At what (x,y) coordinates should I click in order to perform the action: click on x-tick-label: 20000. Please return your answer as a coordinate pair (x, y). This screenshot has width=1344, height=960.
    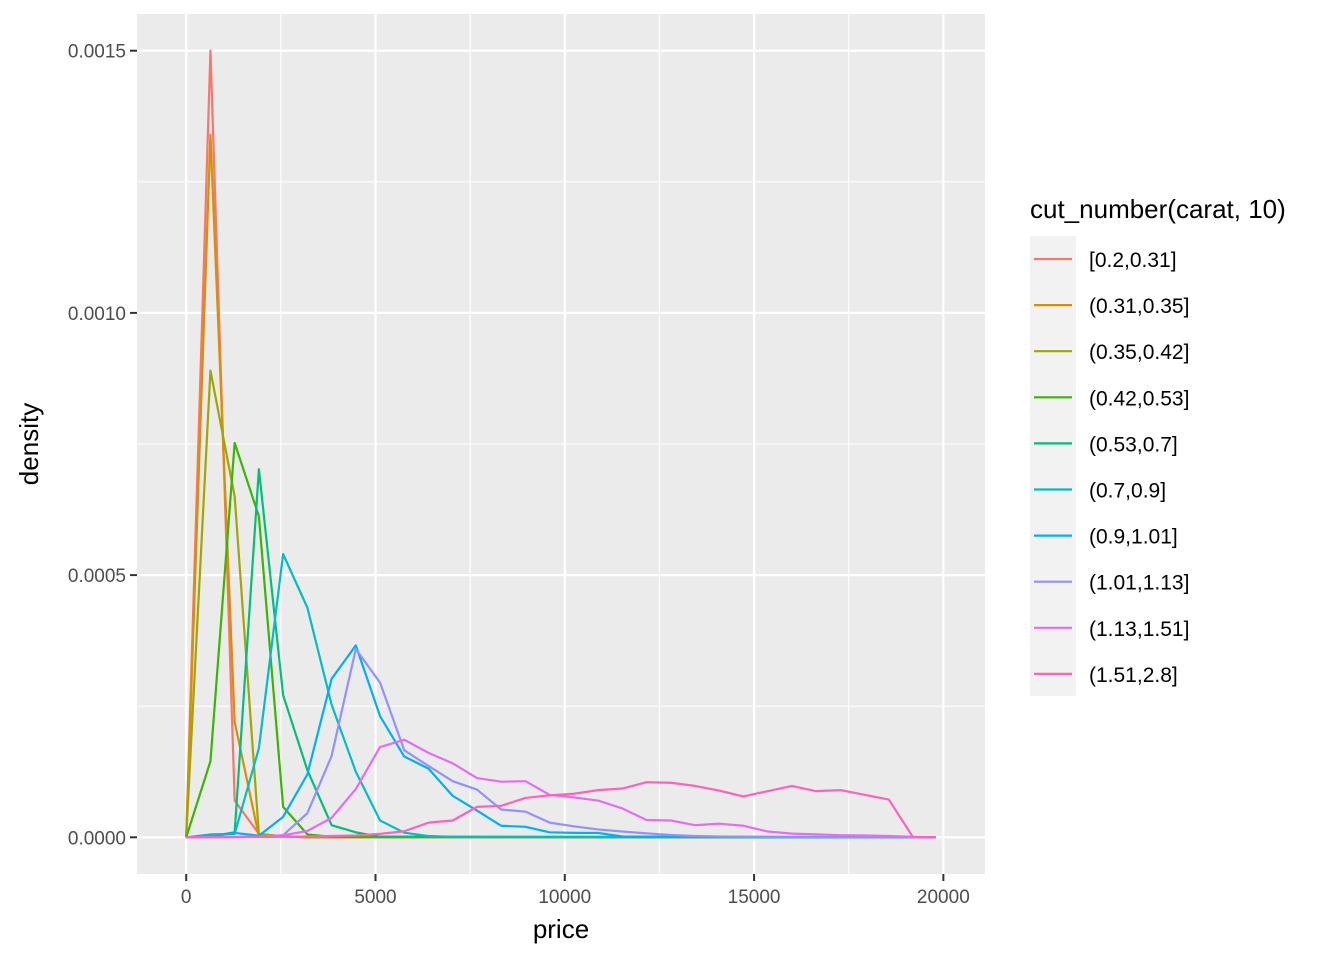
    Looking at the image, I should click on (943, 897).